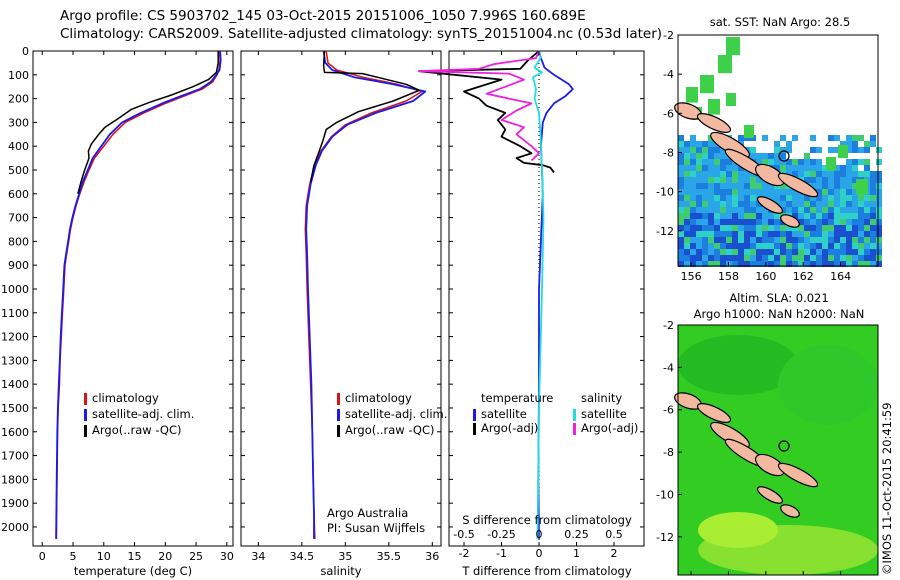 This screenshot has width=900, height=580. I want to click on s-difference-tick-label: 0.25, so click(576, 534).